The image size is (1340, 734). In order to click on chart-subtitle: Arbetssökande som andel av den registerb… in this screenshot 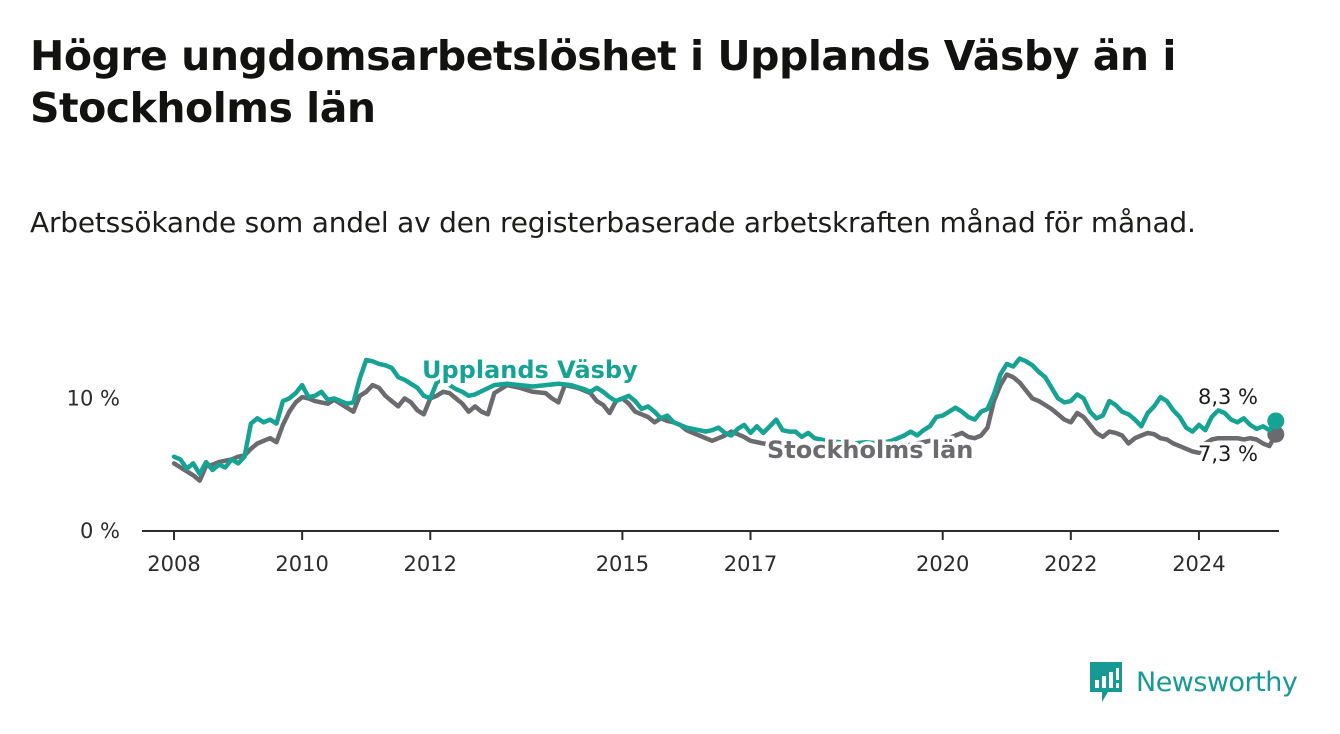, I will do `click(613, 222)`.